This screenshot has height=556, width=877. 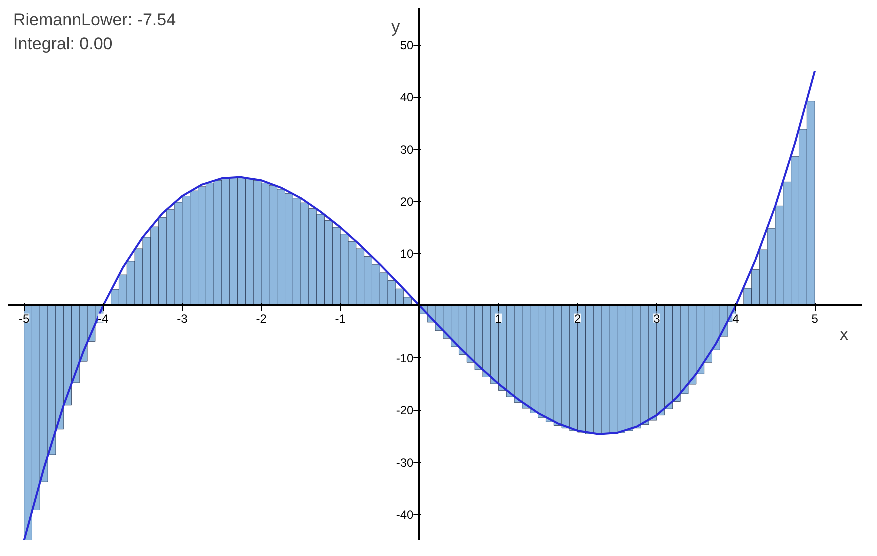 What do you see at coordinates (844, 334) in the screenshot?
I see `x-axis-title: x` at bounding box center [844, 334].